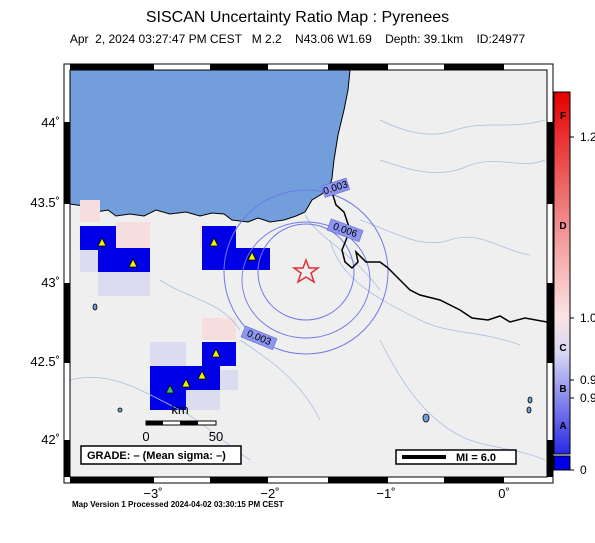 This screenshot has width=595, height=543. What do you see at coordinates (587, 318) in the screenshot?
I see `colorbar-value: 1.0` at bounding box center [587, 318].